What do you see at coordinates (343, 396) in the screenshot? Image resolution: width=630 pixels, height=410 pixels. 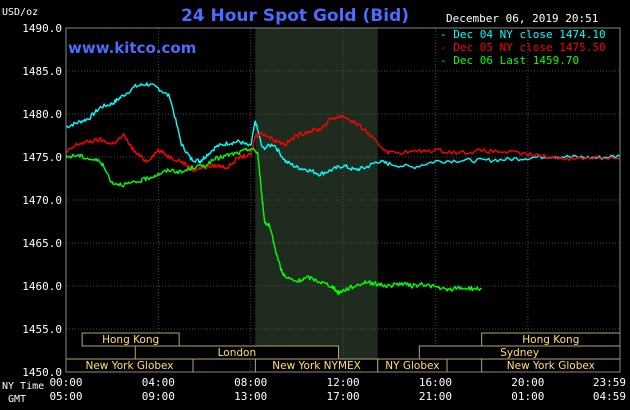 I see `x-tick-label-gmt: 17:00` at bounding box center [343, 396].